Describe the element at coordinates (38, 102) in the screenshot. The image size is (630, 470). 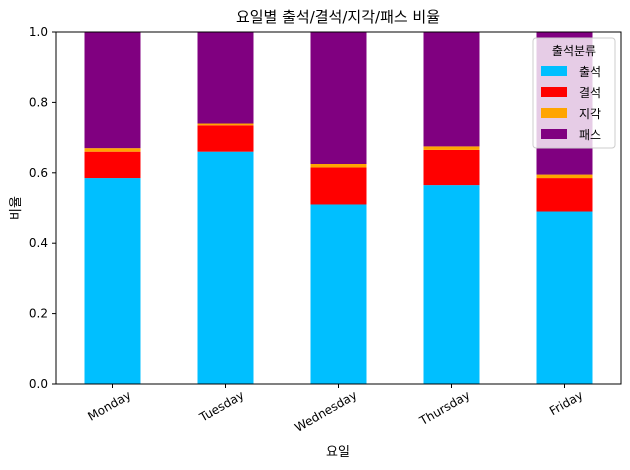
I see `y-tick-label: 0.8` at that location.